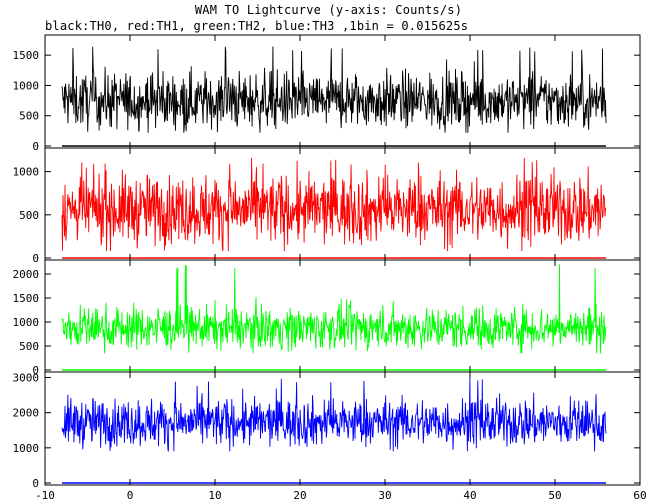 The image size is (657, 504). Describe the element at coordinates (639, 495) in the screenshot. I see `x-tick-label: 60` at that location.